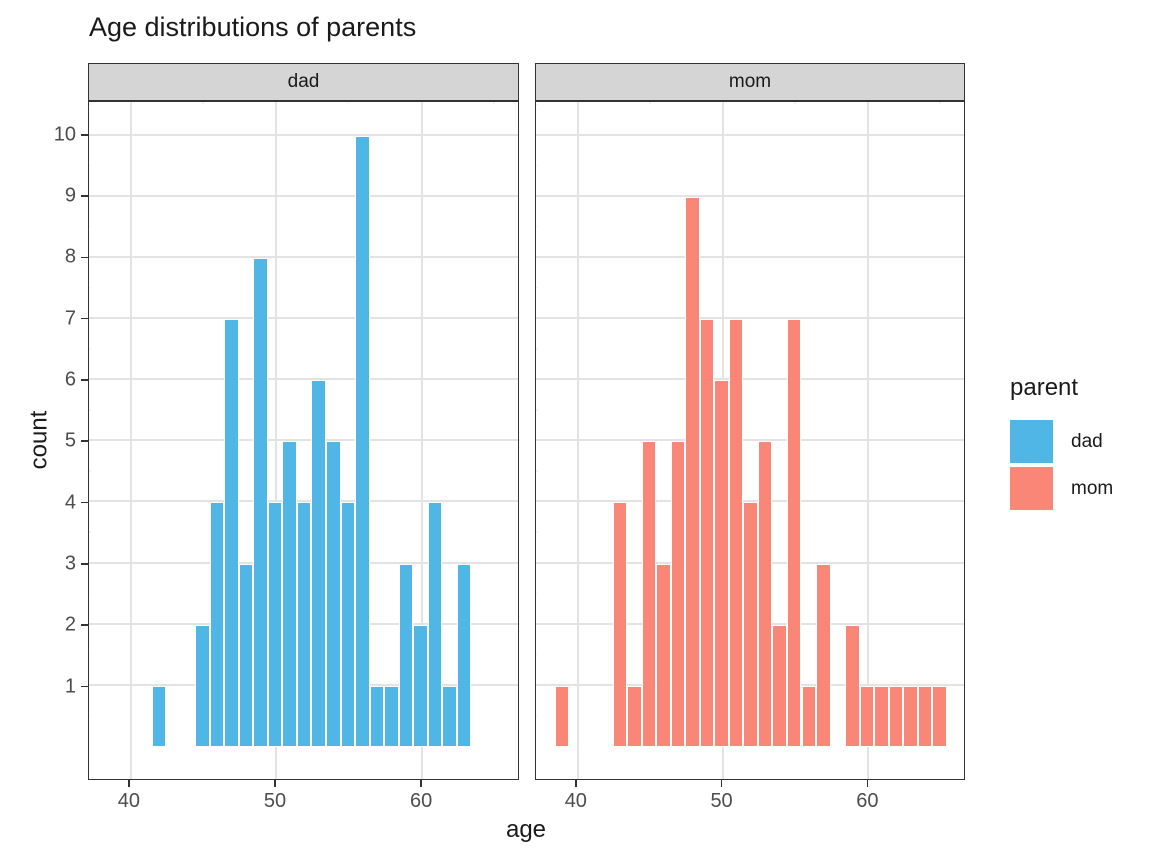 The height and width of the screenshot is (864, 1152). What do you see at coordinates (70, 502) in the screenshot?
I see `y-tick-label: 4` at bounding box center [70, 502].